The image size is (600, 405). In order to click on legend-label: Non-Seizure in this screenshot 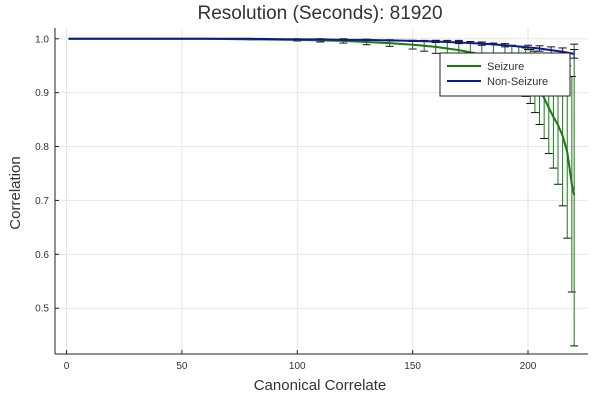, I will do `click(517, 82)`.